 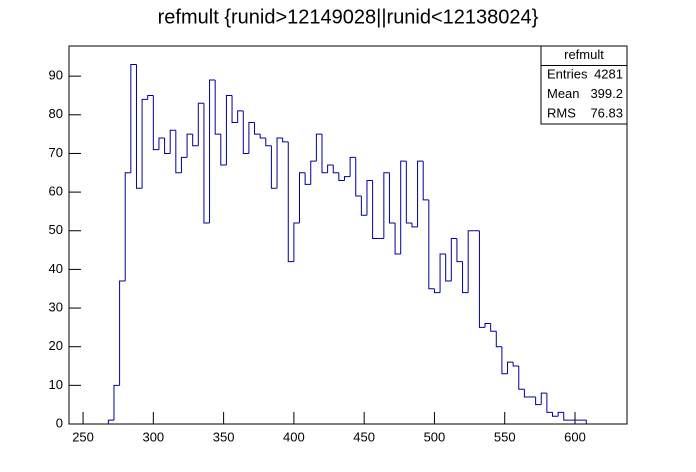 What do you see at coordinates (59, 422) in the screenshot?
I see `y-tick-label: 0` at bounding box center [59, 422].